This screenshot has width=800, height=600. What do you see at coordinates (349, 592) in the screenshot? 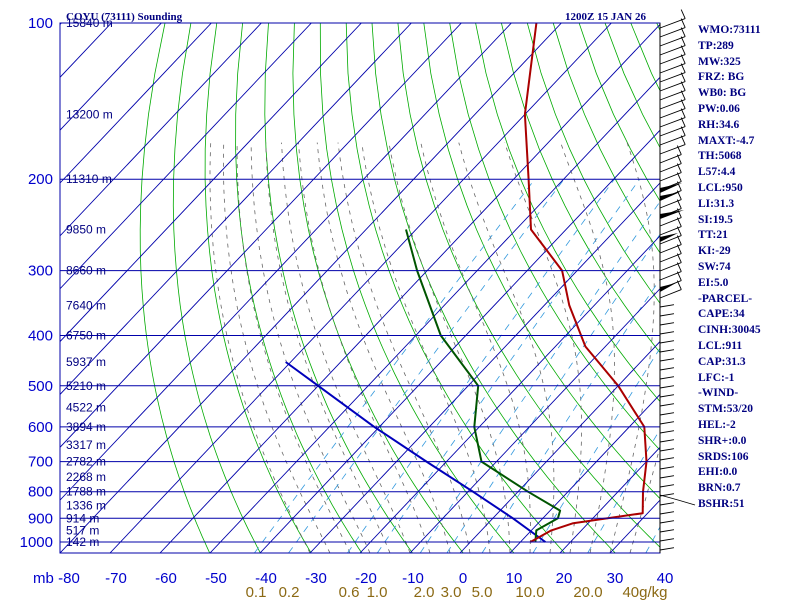
I see `mixing-ratio-label: 0.6` at bounding box center [349, 592].